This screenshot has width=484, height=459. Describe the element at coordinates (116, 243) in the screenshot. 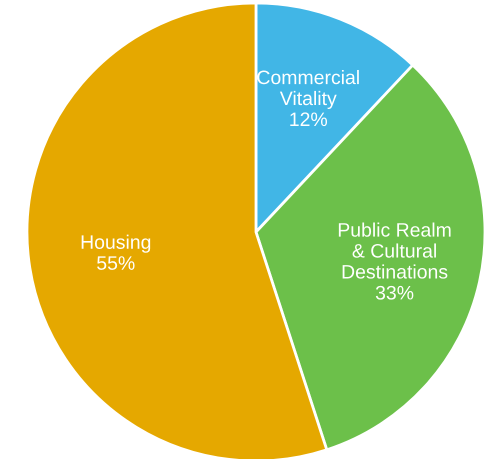

I see `slice-label: Housing` at that location.